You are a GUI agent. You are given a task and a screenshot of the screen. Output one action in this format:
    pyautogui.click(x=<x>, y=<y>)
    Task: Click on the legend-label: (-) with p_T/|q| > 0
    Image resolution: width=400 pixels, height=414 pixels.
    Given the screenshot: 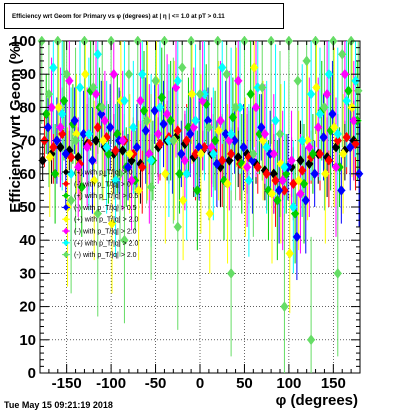 What is the action you would take?
    pyautogui.click(x=102, y=184)
    